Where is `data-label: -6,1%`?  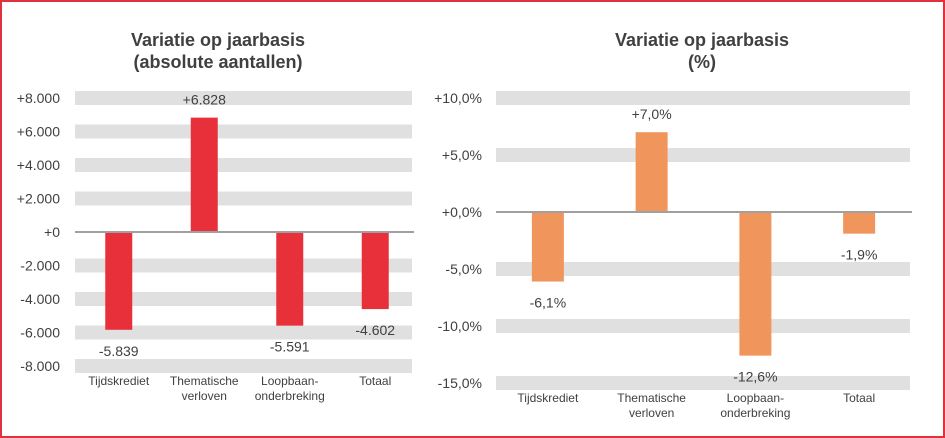
data-label: -6,1% is located at coordinates (548, 303).